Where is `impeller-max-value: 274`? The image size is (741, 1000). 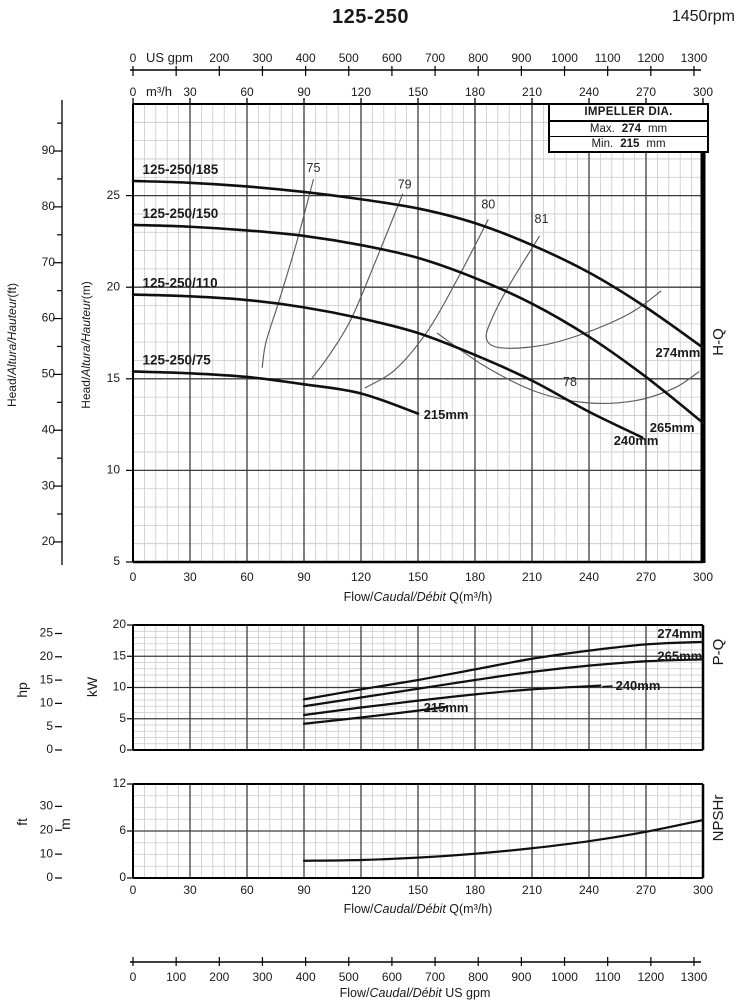 impeller-max-value: 274 is located at coordinates (631, 129).